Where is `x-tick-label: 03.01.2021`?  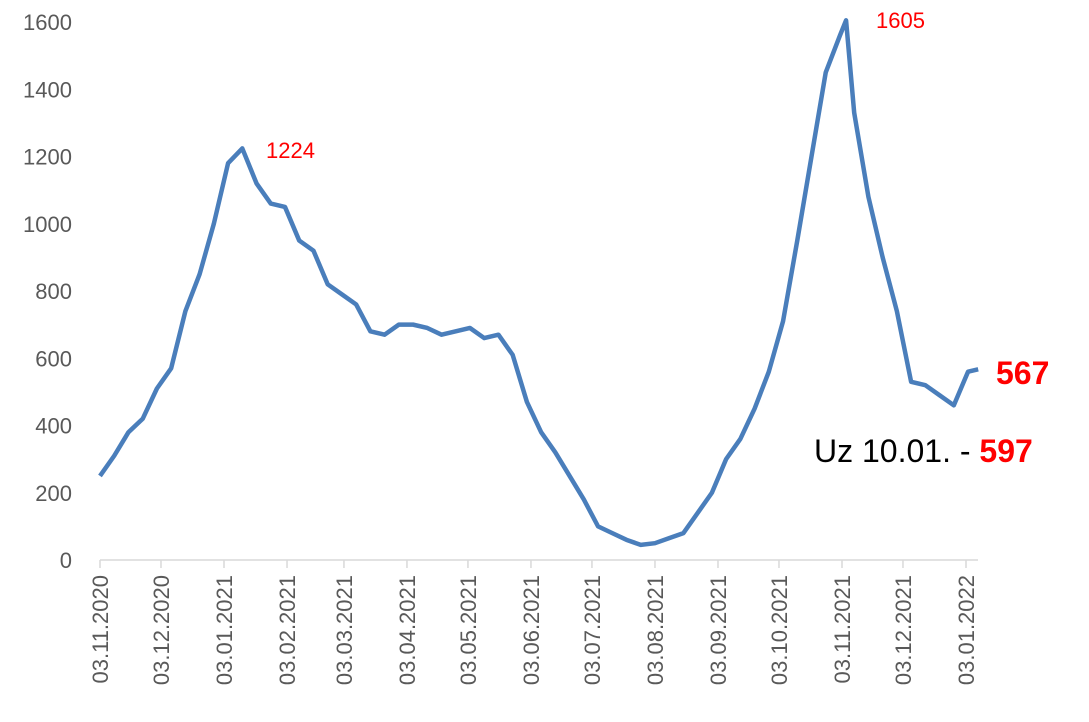
x-tick-label: 03.01.2021 is located at coordinates (224, 630).